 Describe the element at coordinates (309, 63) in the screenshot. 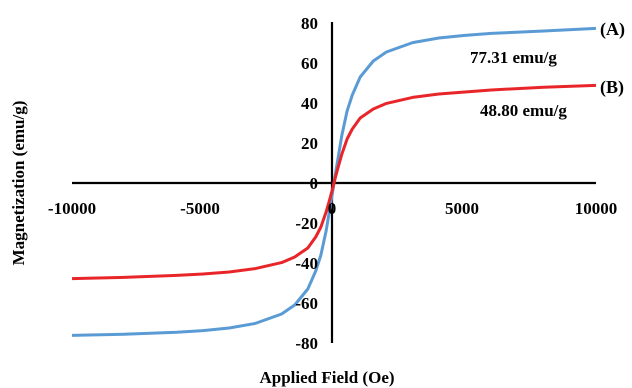

I see `y-tick-label: 60` at that location.